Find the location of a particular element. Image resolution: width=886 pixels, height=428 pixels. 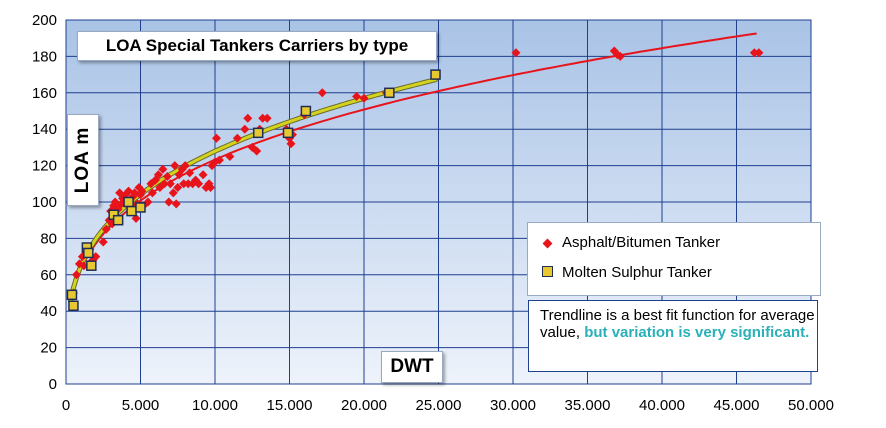

y-tick-label: 20 is located at coordinates (48, 348).